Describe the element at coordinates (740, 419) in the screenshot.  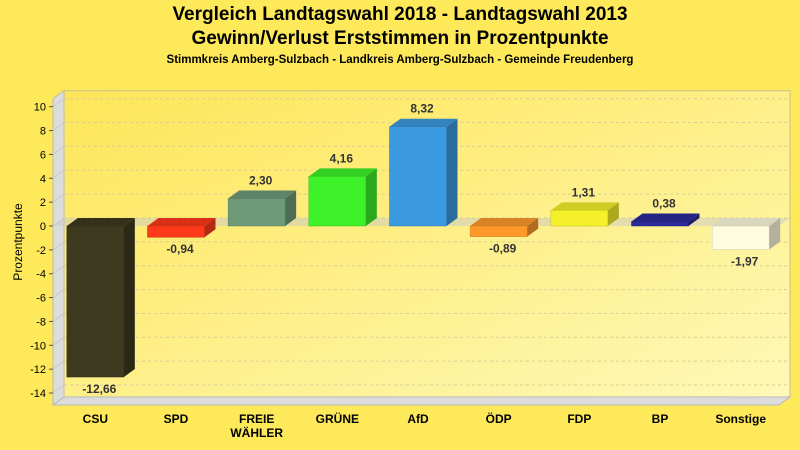
I see `x-tick-label: Sonstige` at that location.